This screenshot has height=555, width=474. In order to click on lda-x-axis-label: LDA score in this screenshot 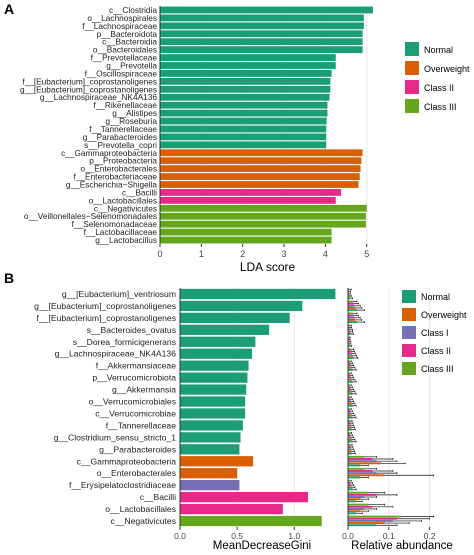, I will do `click(268, 267)`.